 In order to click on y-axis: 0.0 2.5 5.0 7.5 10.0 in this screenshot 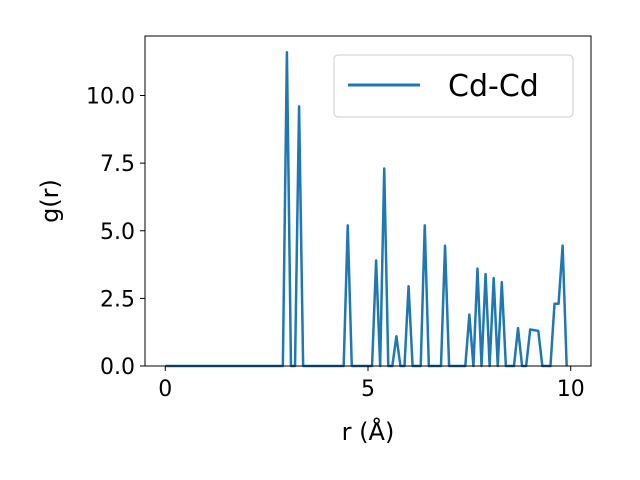, I will do `click(115, 232)`.